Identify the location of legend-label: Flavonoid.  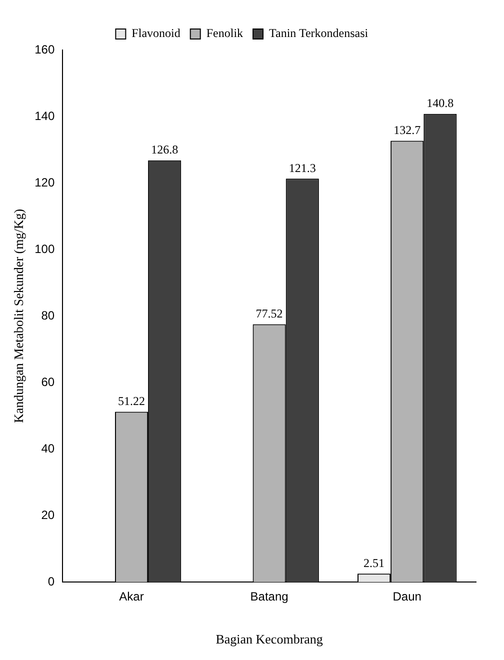
(156, 33).